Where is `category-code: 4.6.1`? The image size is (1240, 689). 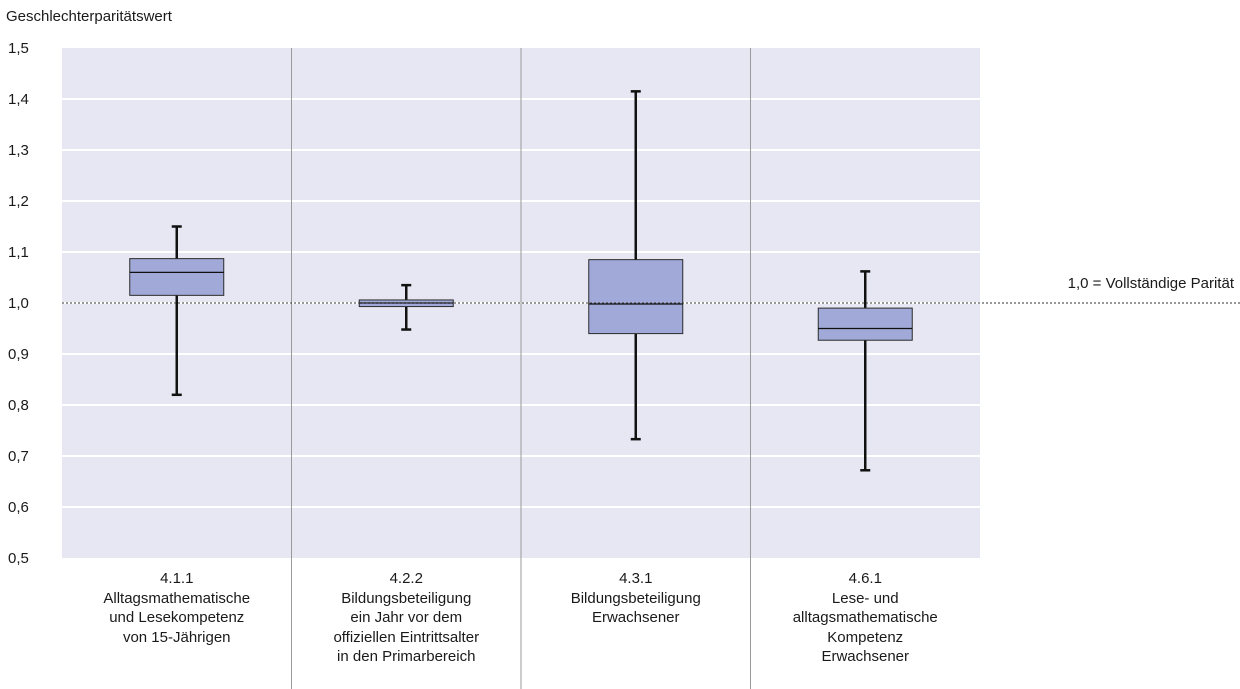
category-code: 4.6.1 is located at coordinates (865, 578).